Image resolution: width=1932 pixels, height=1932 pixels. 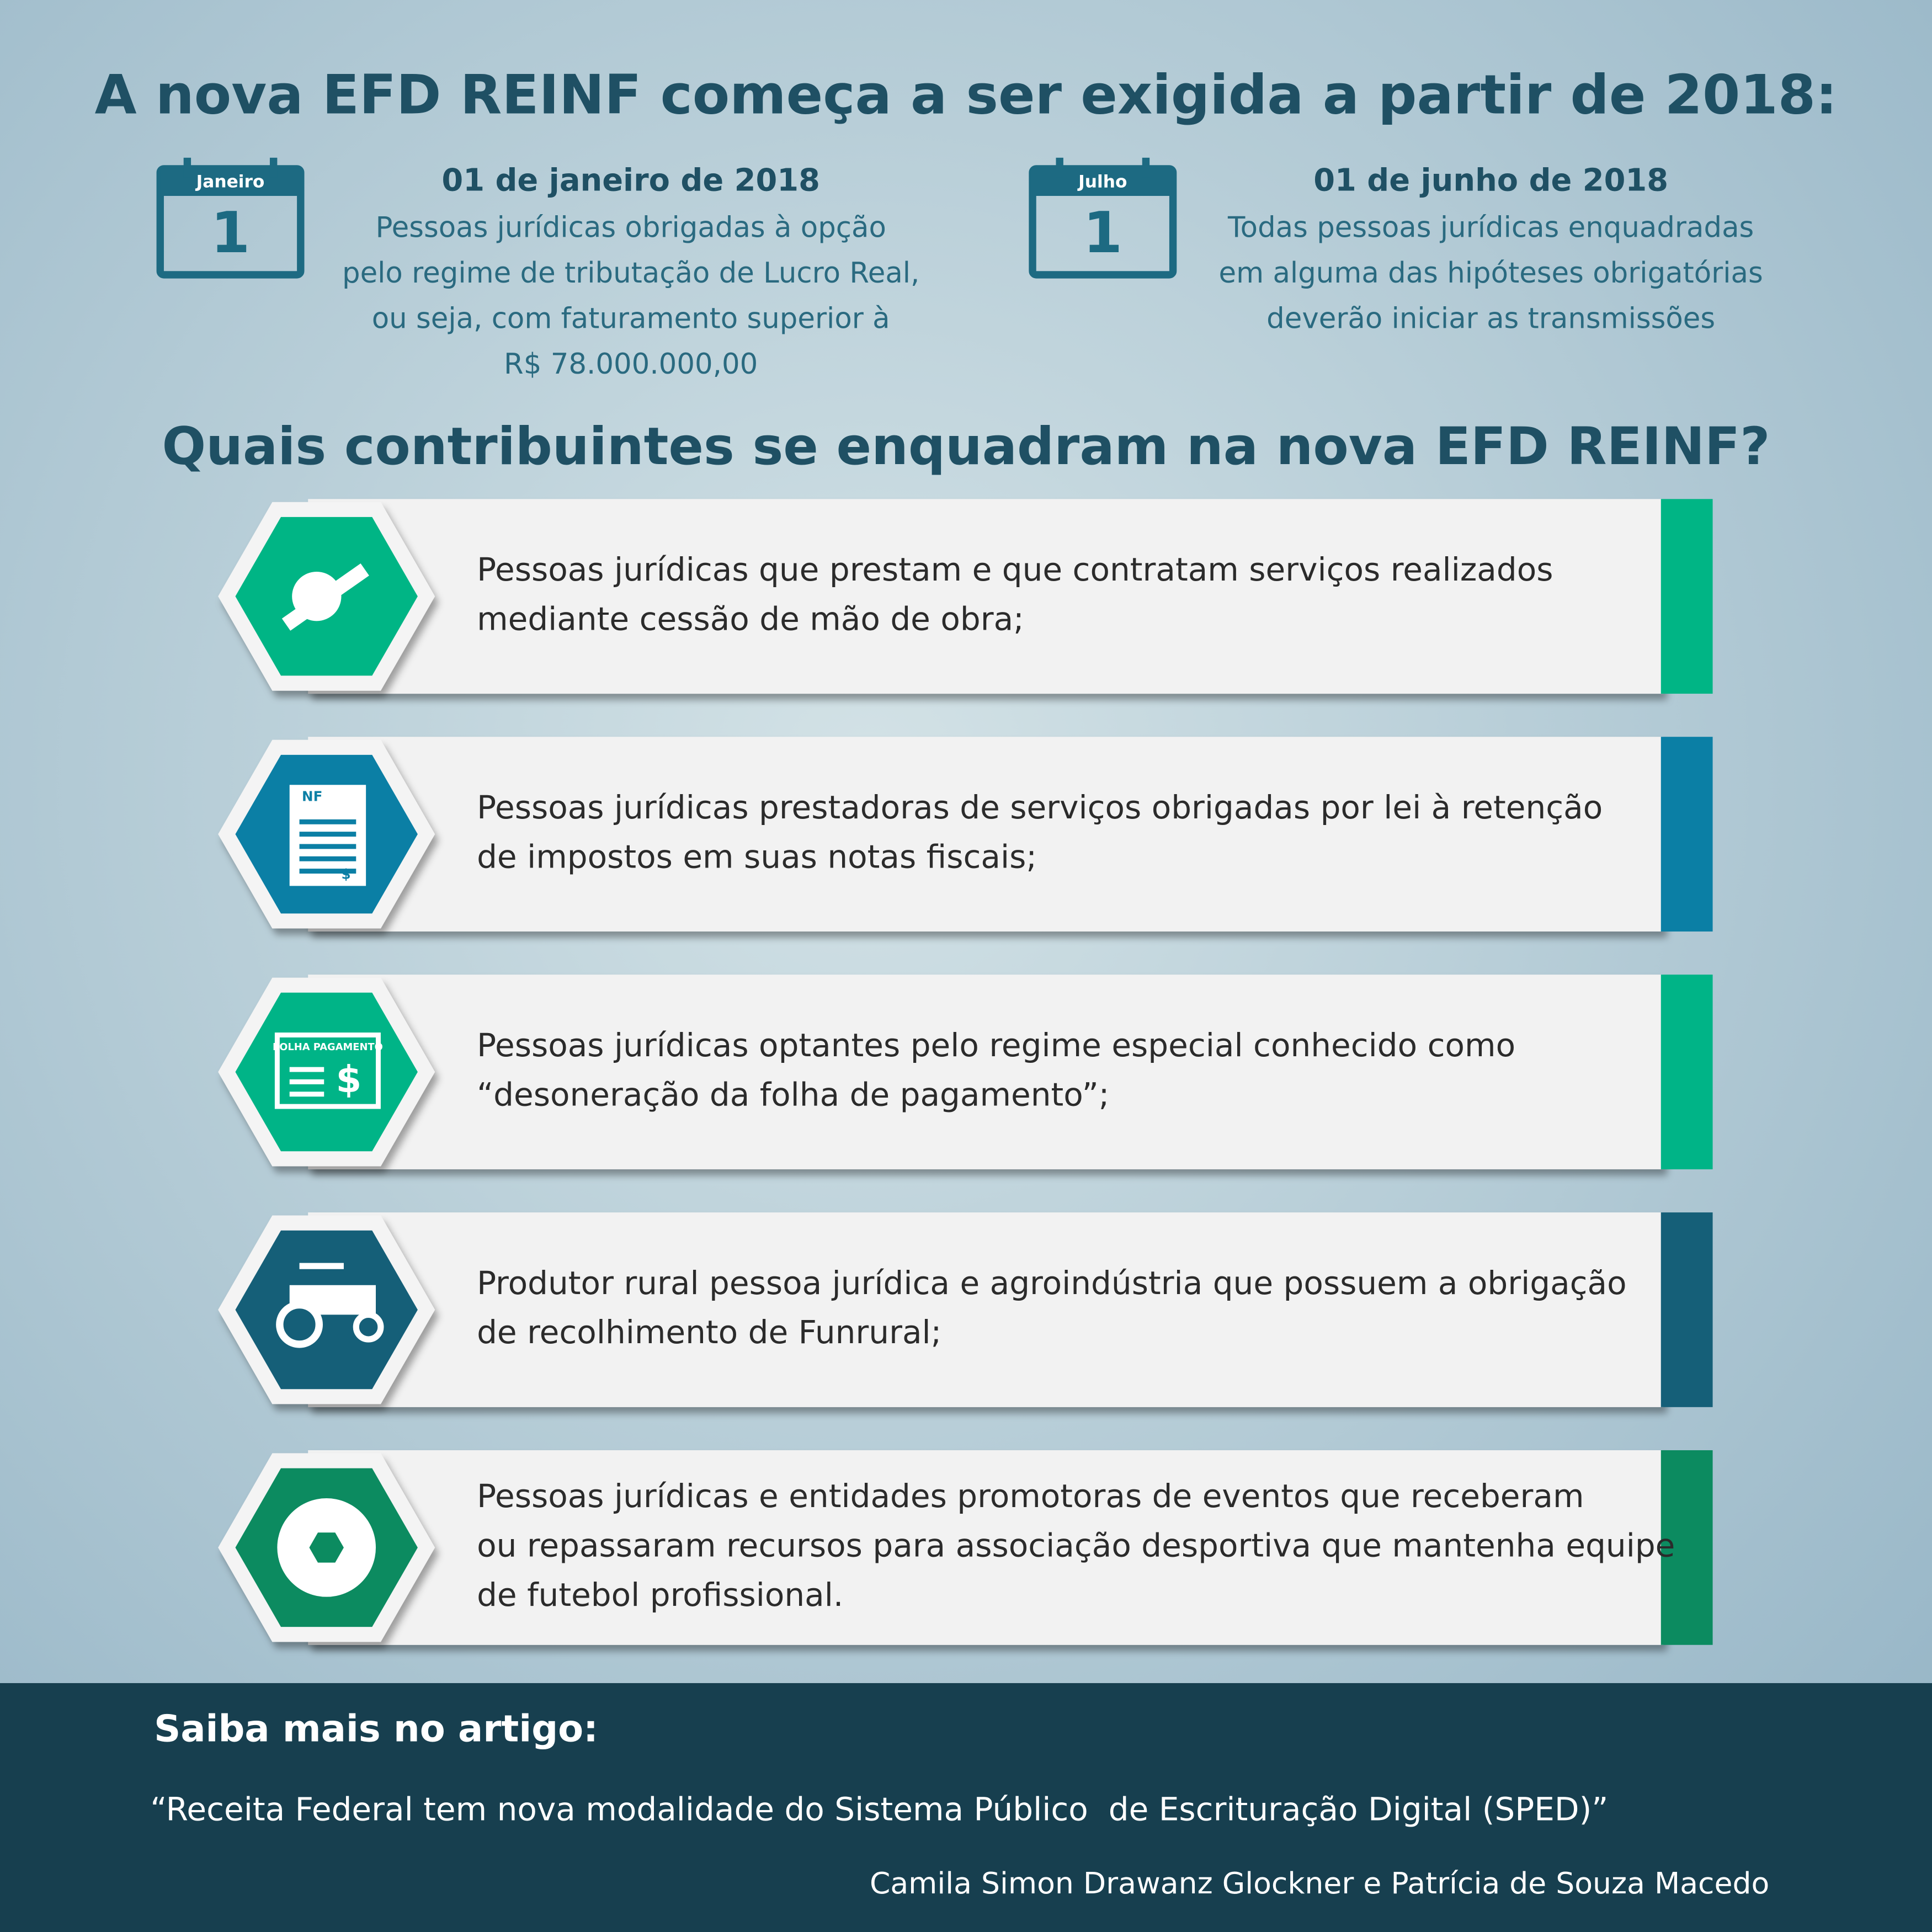 What do you see at coordinates (1102, 181) in the screenshot?
I see `calendar-month: Julho` at bounding box center [1102, 181].